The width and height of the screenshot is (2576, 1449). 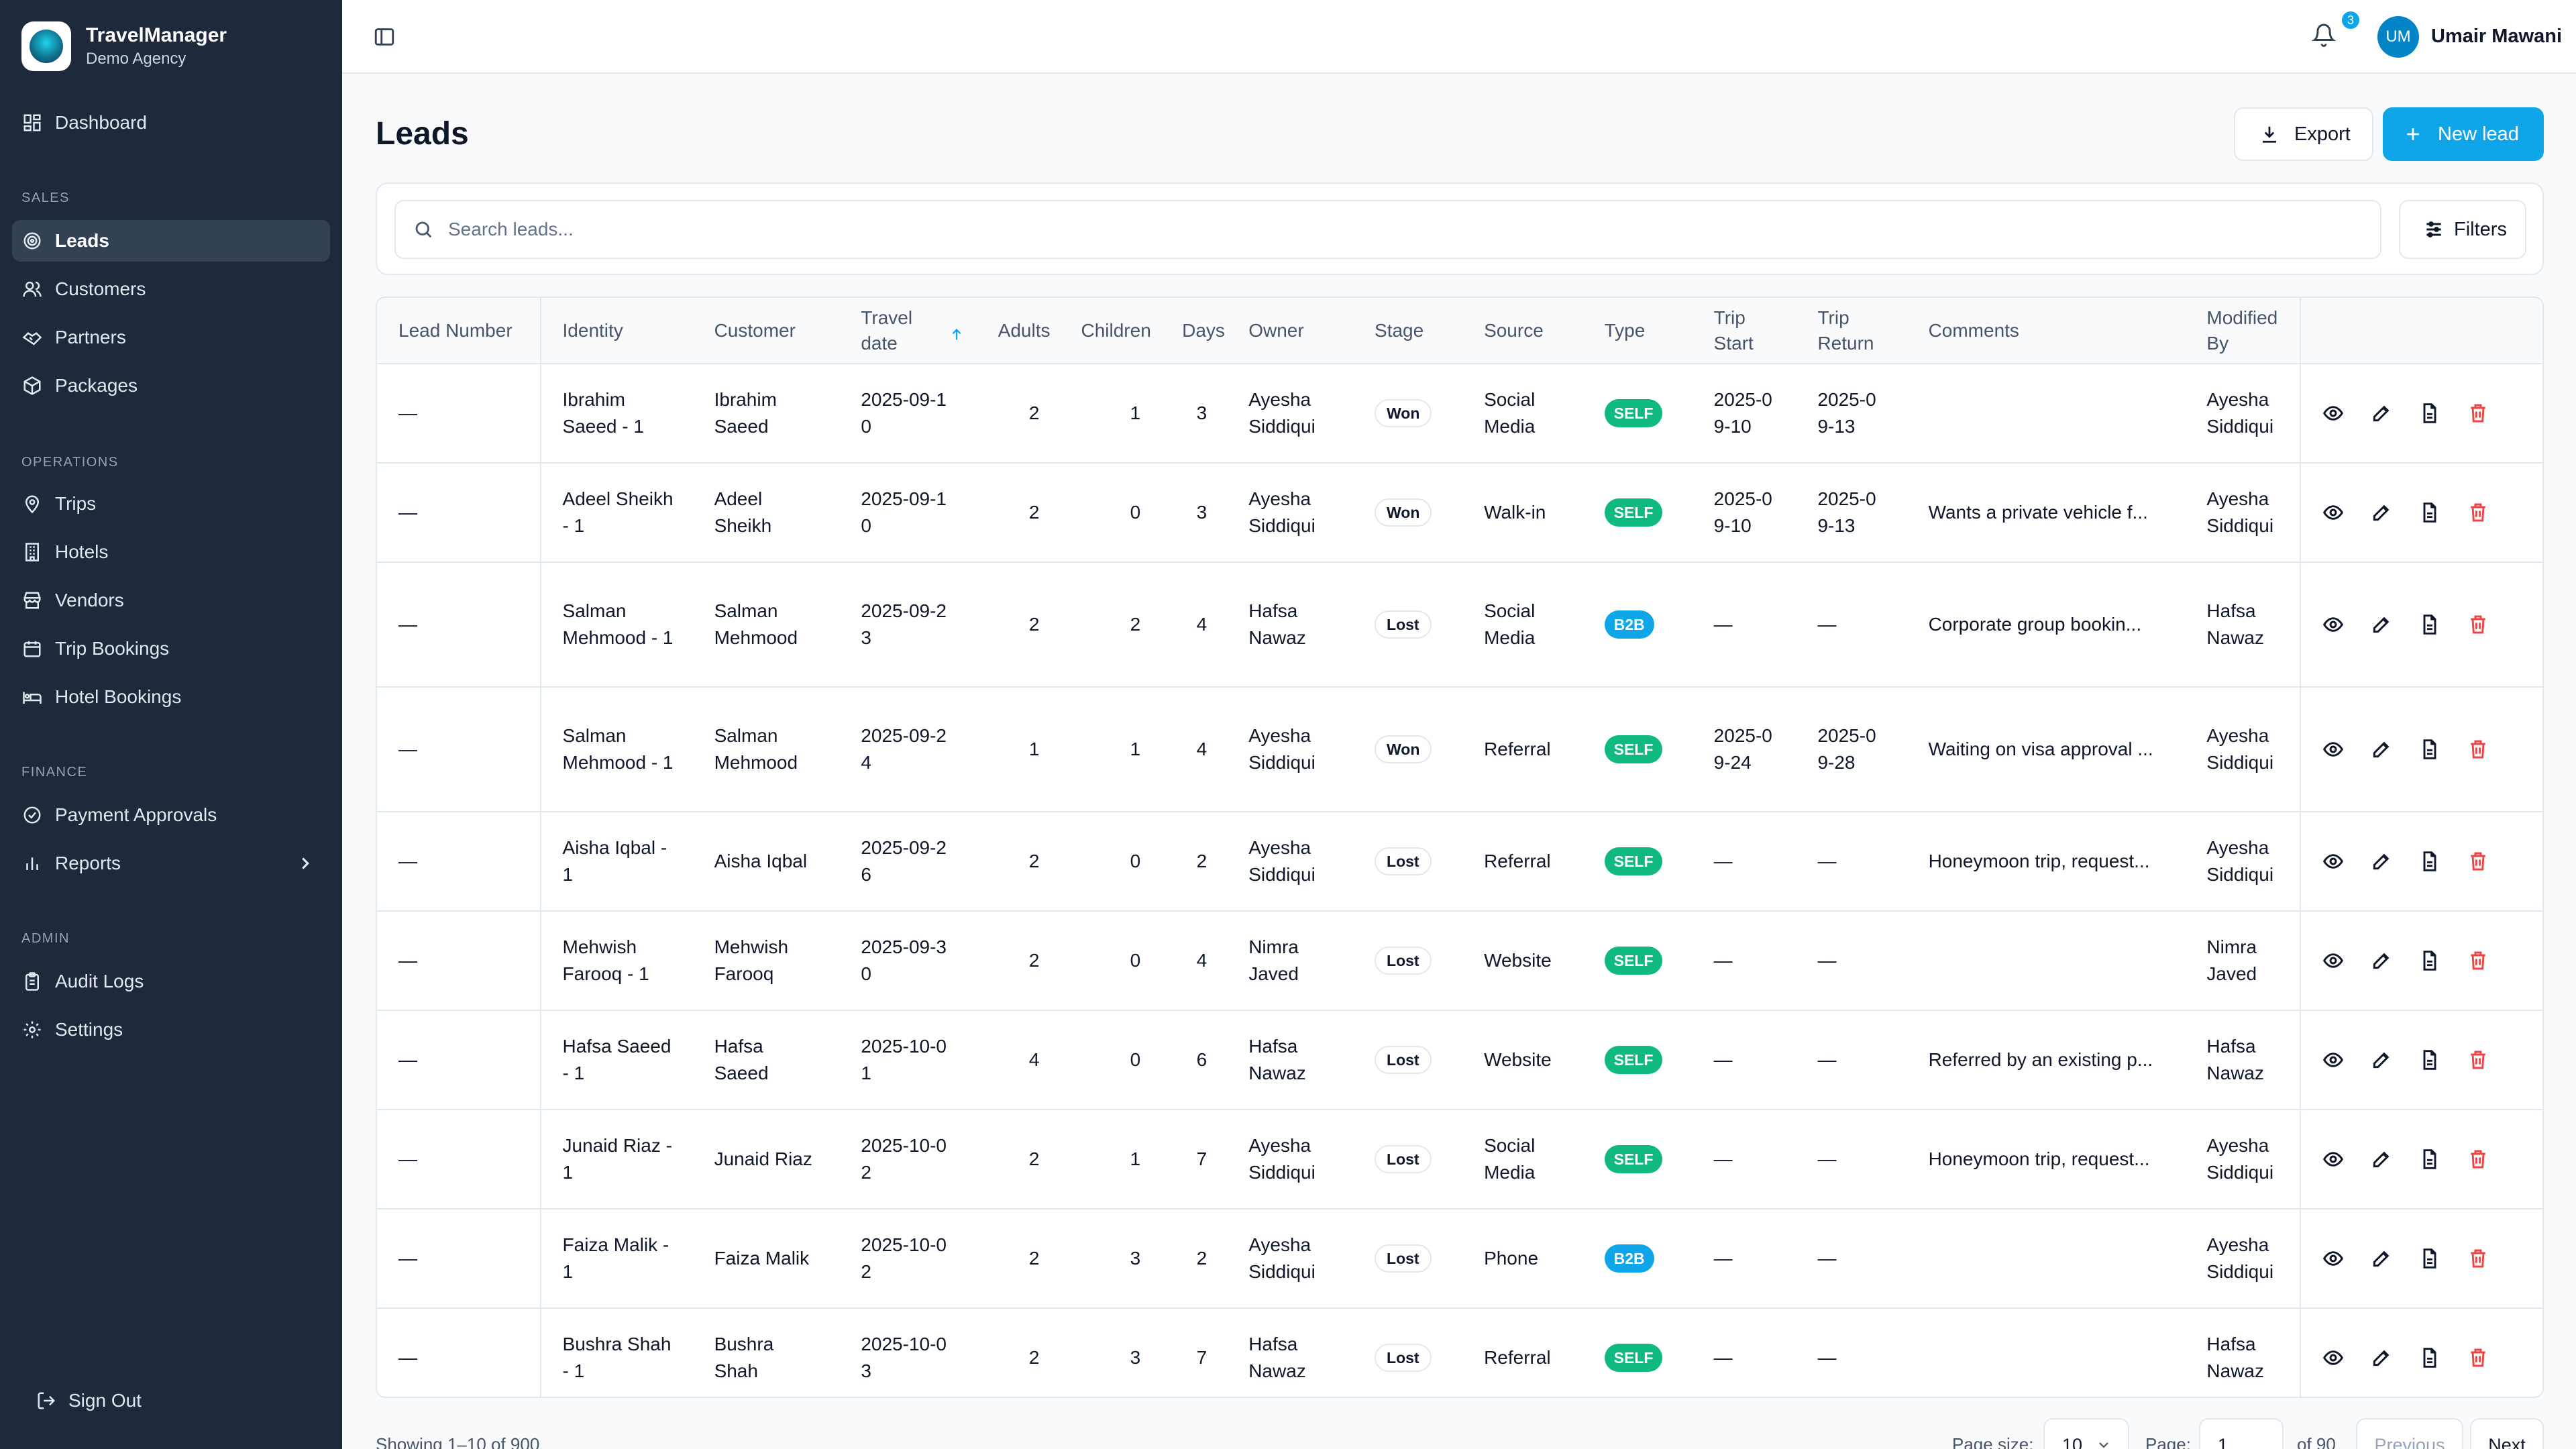 What do you see at coordinates (171, 289) in the screenshot?
I see `sidebar-item-customers: Customers` at bounding box center [171, 289].